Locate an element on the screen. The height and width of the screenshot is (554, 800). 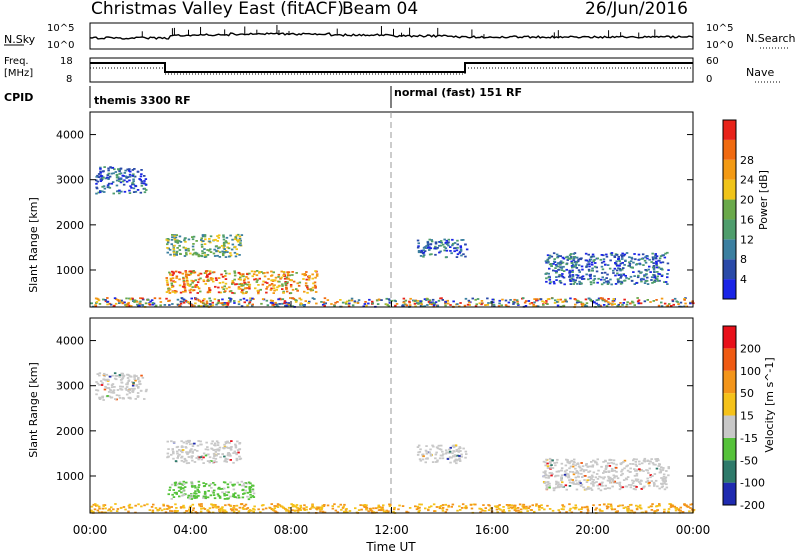
xtick-label: 20:00 is located at coordinates (592, 530).